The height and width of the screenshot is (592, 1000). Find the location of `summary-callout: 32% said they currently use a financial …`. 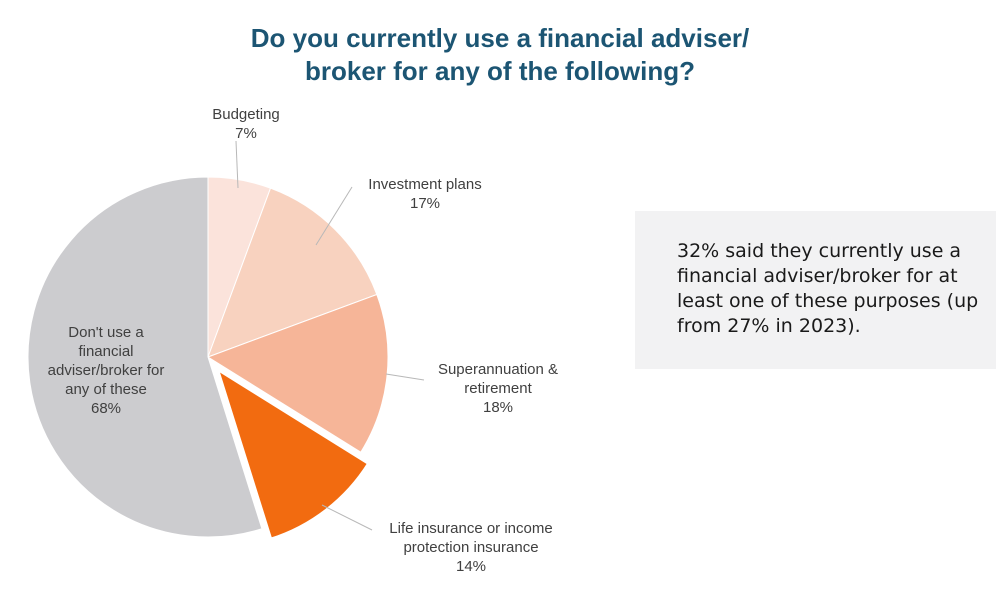

summary-callout: 32% said they currently use a financial … is located at coordinates (815, 290).